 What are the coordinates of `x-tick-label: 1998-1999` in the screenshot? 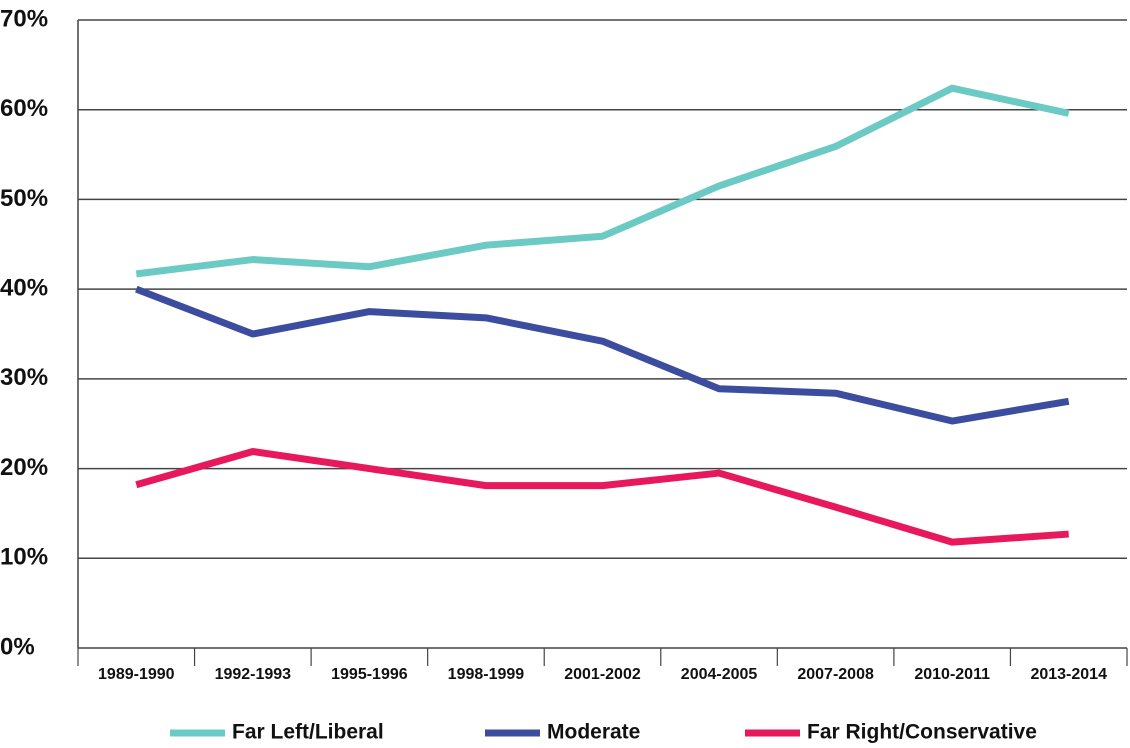 It's located at (486, 674).